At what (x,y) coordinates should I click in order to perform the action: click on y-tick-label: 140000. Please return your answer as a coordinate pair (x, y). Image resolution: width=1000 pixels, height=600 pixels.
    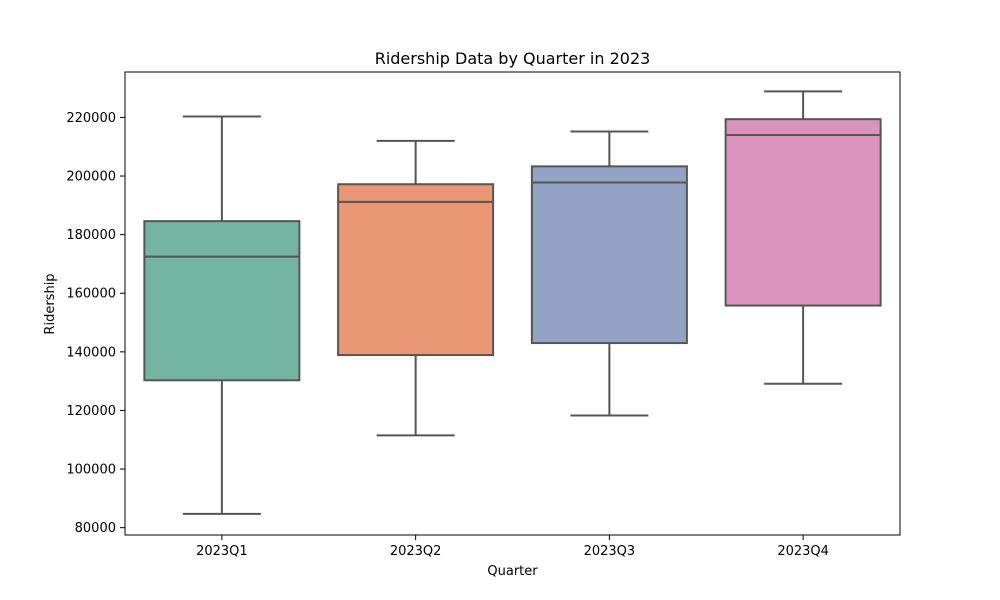
    Looking at the image, I should click on (91, 352).